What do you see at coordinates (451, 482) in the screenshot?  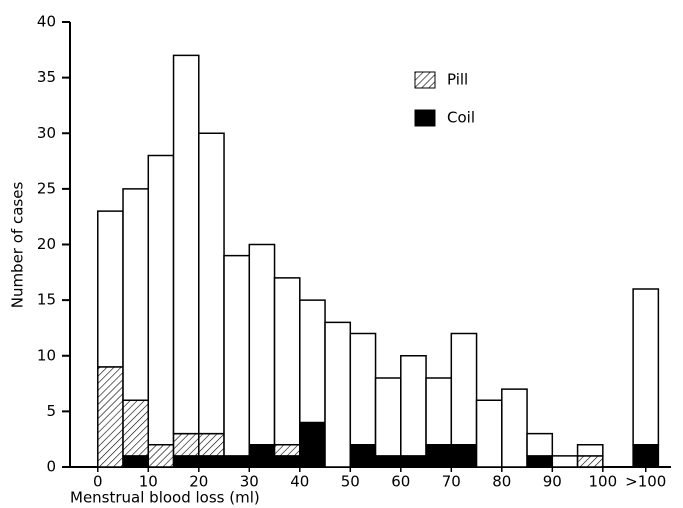 I see `x-tick-label: 70` at bounding box center [451, 482].